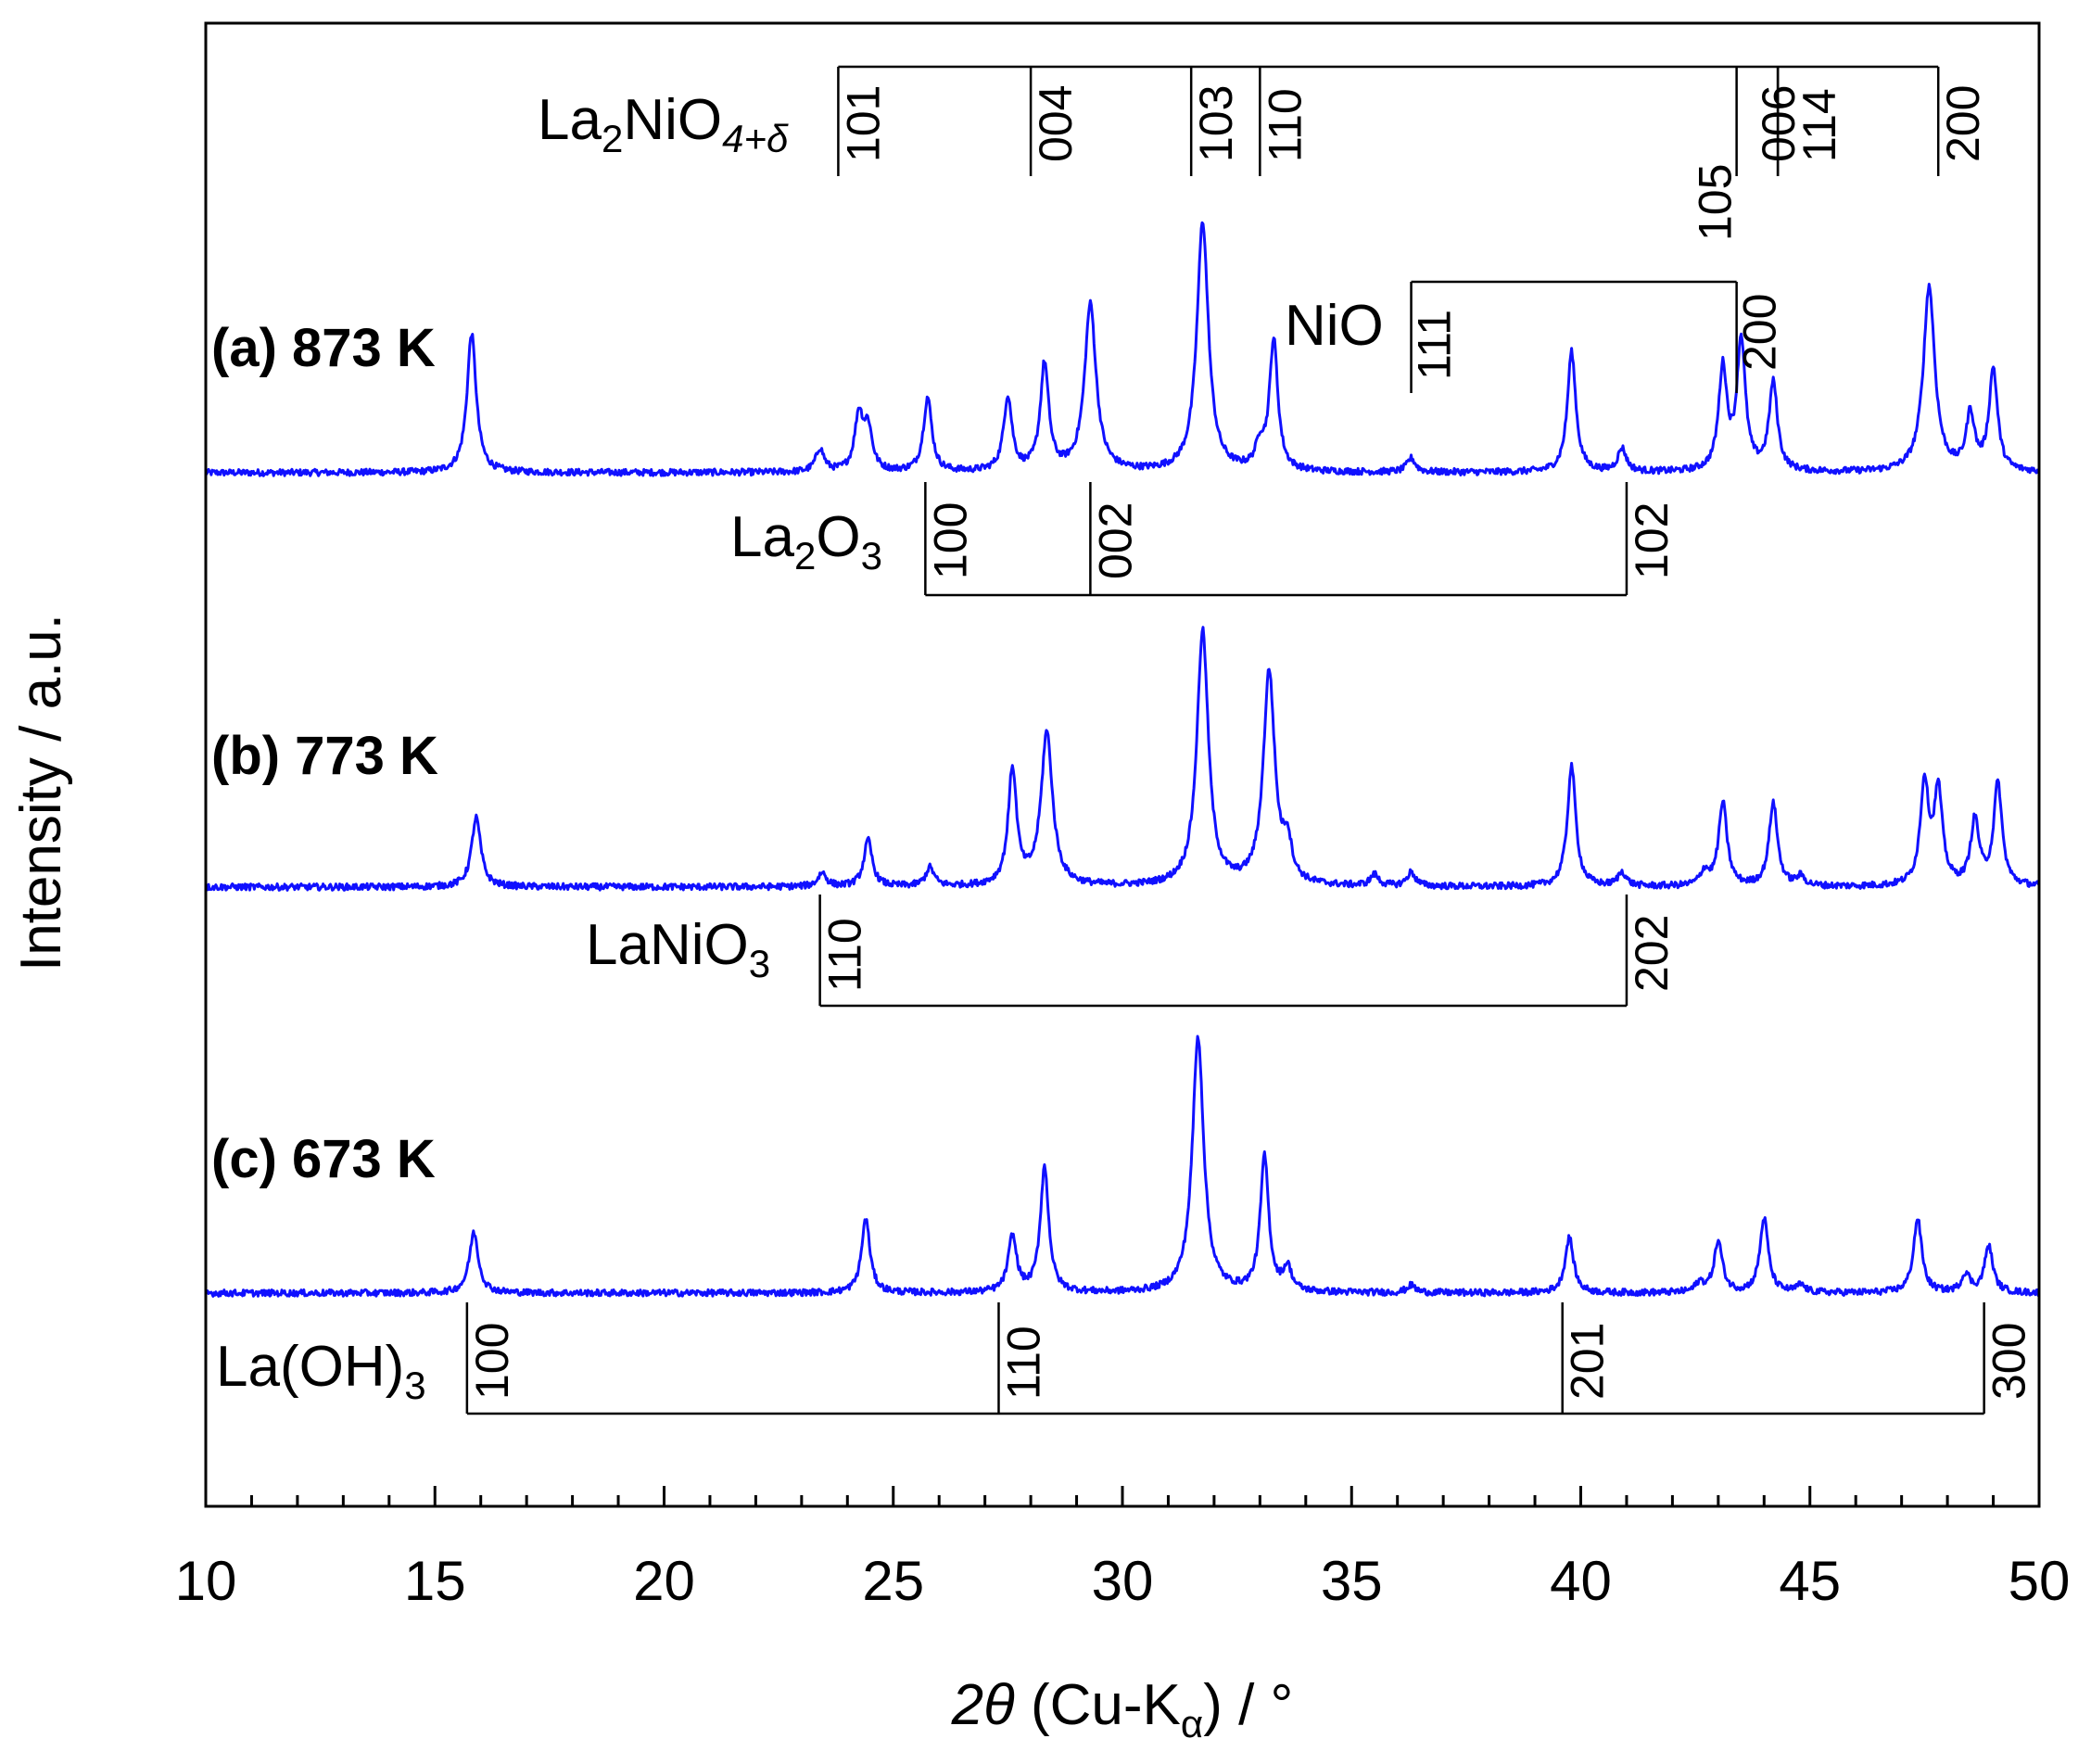 This screenshot has height=1764, width=2091. I want to click on phase-label-laoh3: La(OH)3, so click(321, 1371).